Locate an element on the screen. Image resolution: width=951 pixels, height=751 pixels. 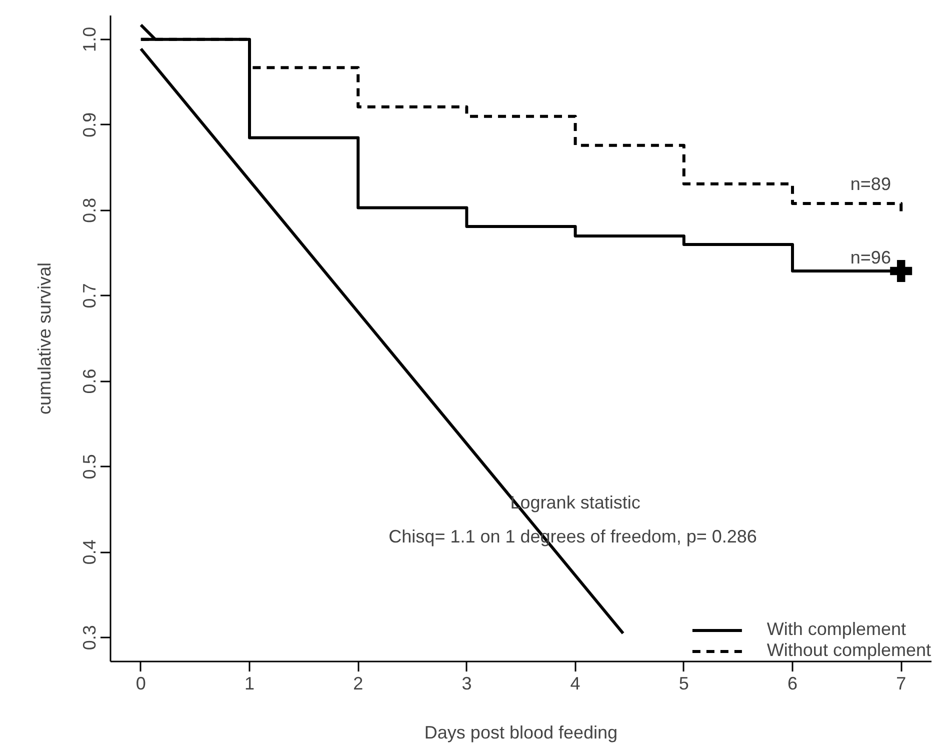
y-tick-label: 0.9 is located at coordinates (90, 125).